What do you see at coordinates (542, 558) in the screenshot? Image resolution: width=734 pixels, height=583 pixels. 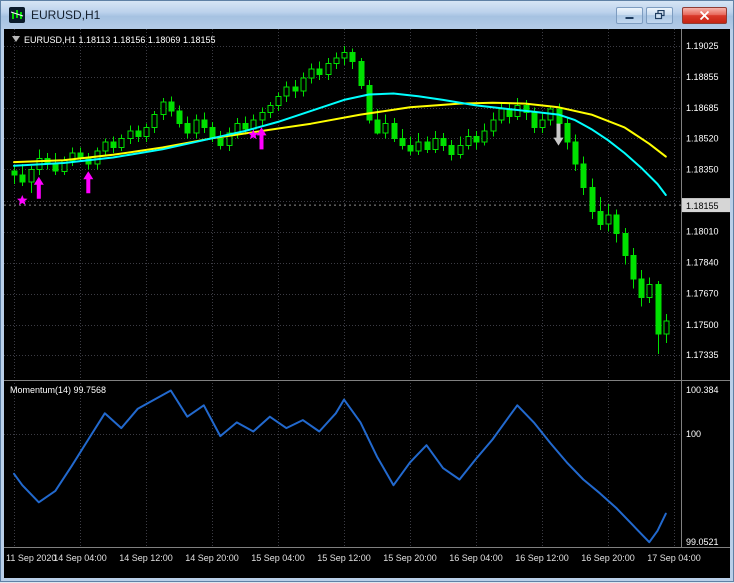 I see `time-axis-label: 16 Sep 12:00` at bounding box center [542, 558].